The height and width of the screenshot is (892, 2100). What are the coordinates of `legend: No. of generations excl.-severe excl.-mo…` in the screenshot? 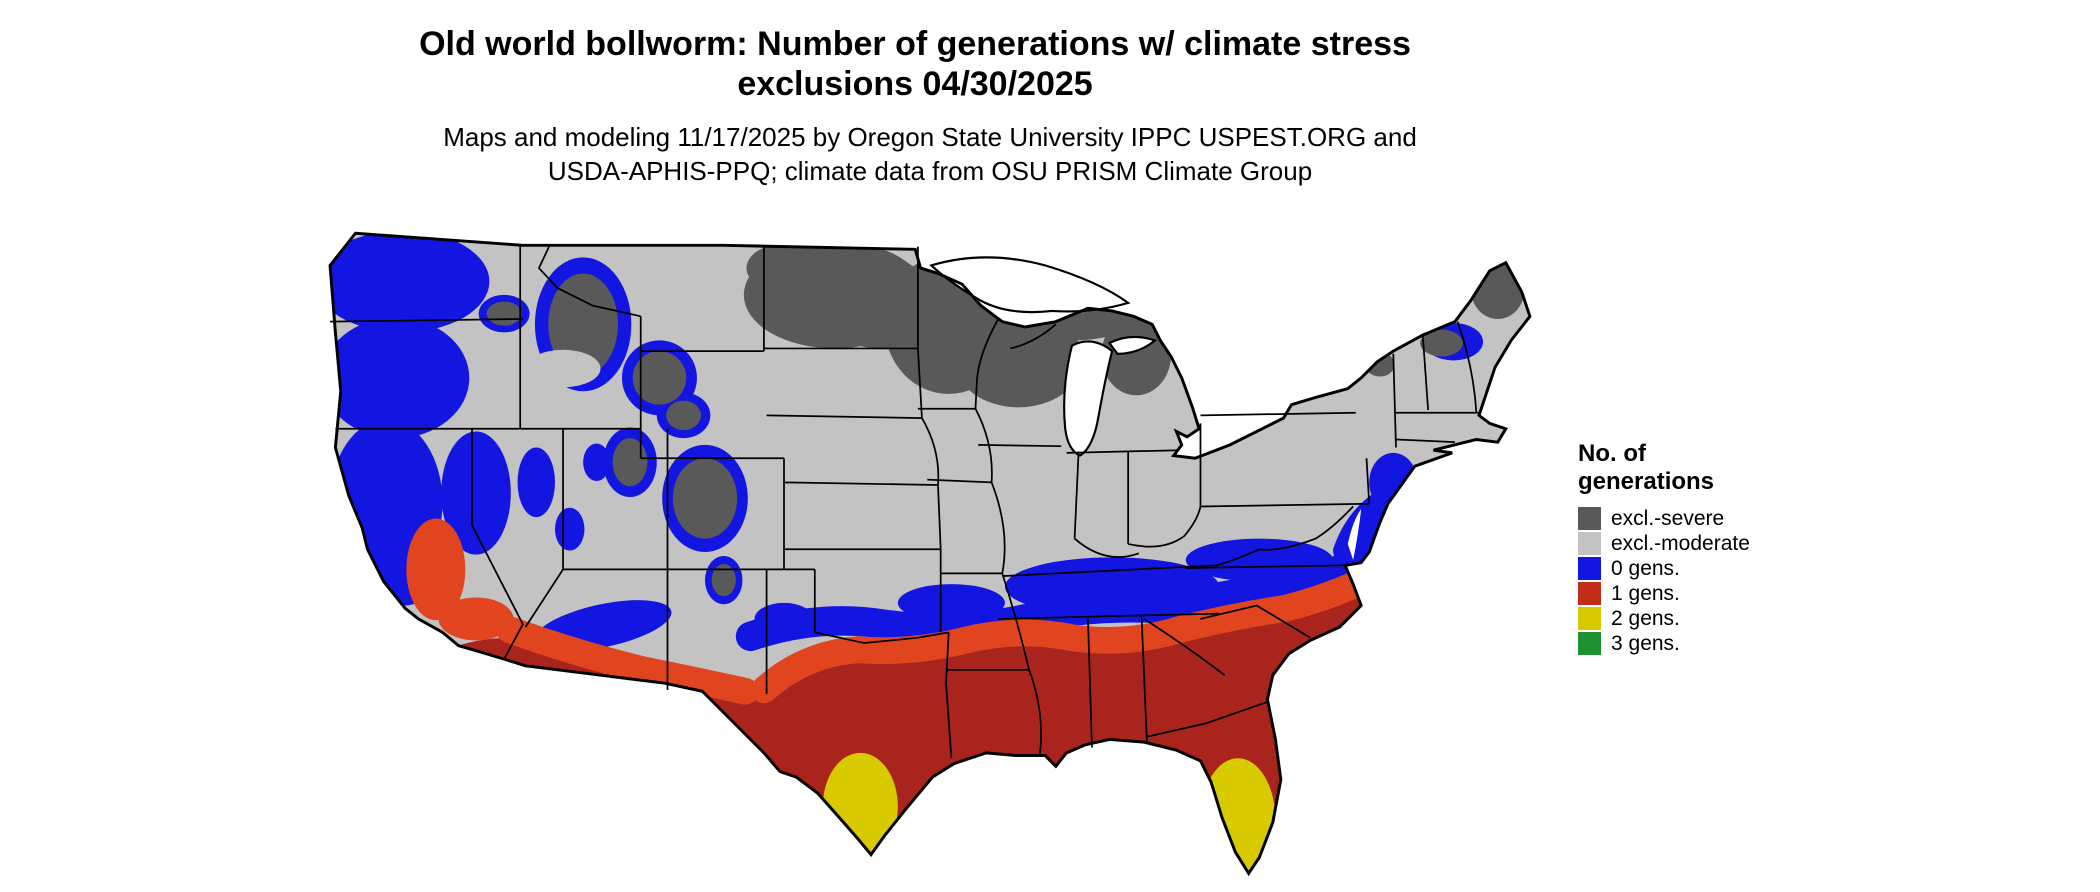 It's located at (1708, 548).